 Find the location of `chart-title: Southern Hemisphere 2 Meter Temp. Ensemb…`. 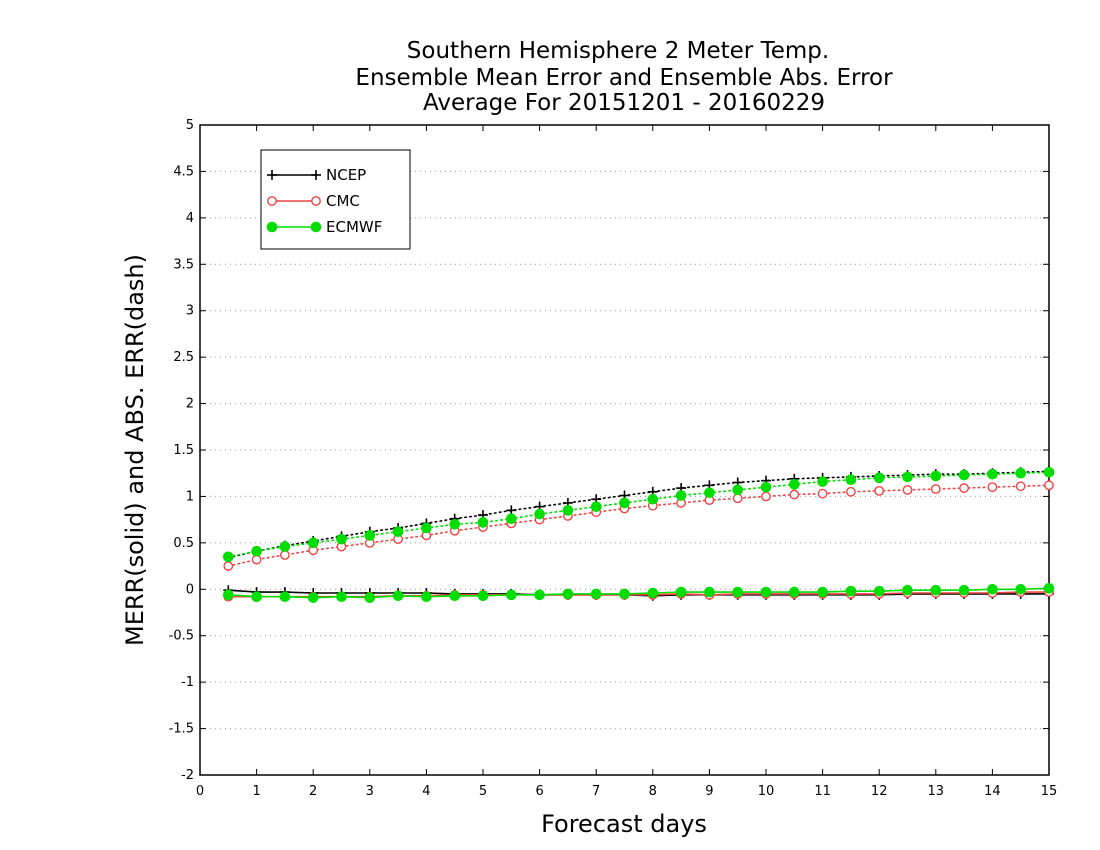

chart-title: Southern Hemisphere 2 Meter Temp. Ensemb… is located at coordinates (624, 77).